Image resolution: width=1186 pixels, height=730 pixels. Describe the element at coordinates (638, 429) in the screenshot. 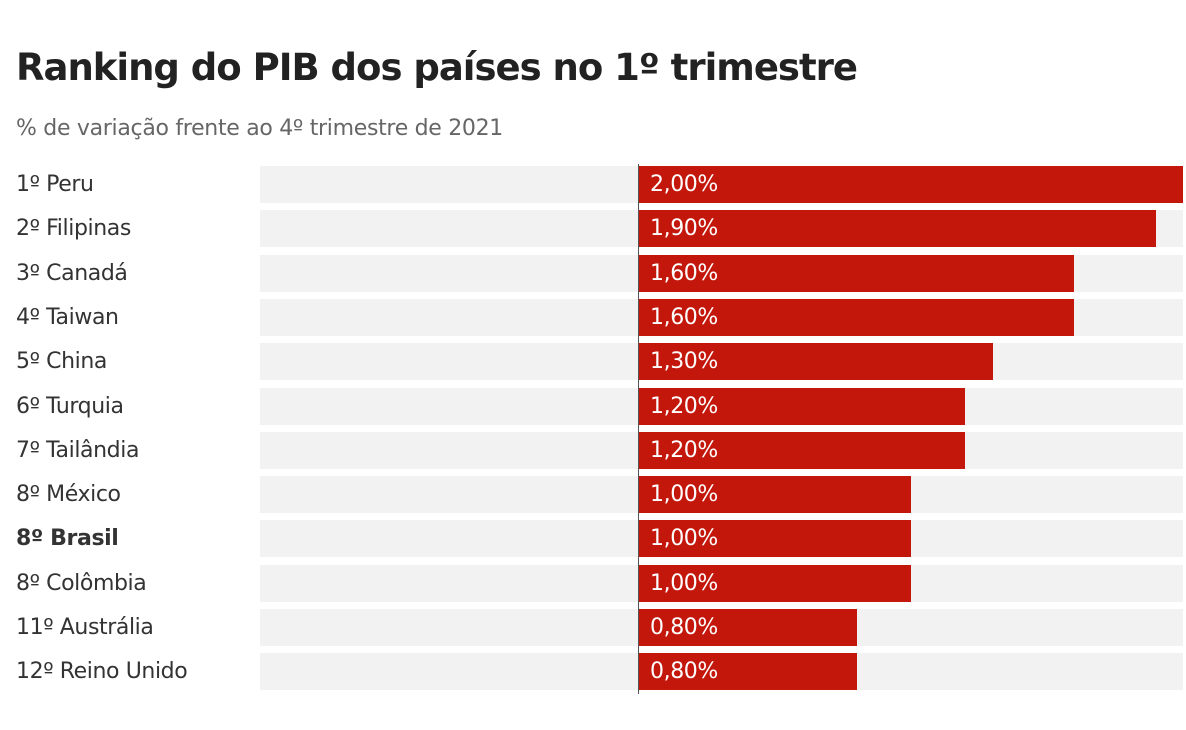

I see `zero-axis-line` at that location.